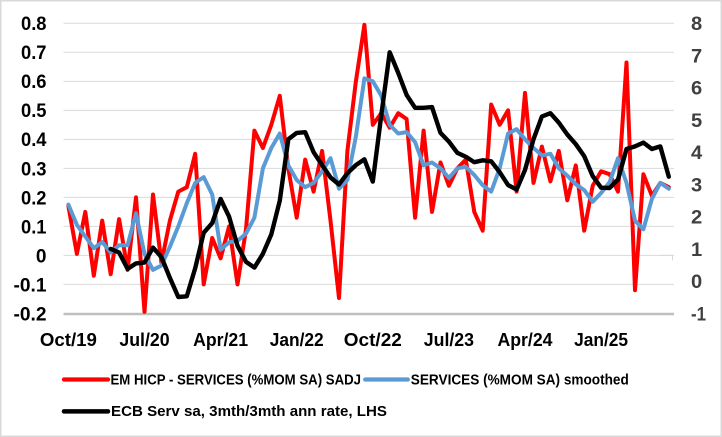 The image size is (722, 437). Describe the element at coordinates (697, 121) in the screenshot. I see `svg-text: 5` at that location.